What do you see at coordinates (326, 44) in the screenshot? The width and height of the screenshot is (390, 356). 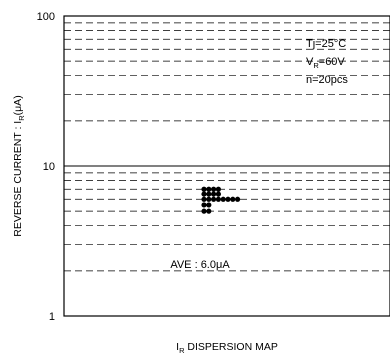 I see `condition-tj: Tj=25°C` at bounding box center [326, 44].